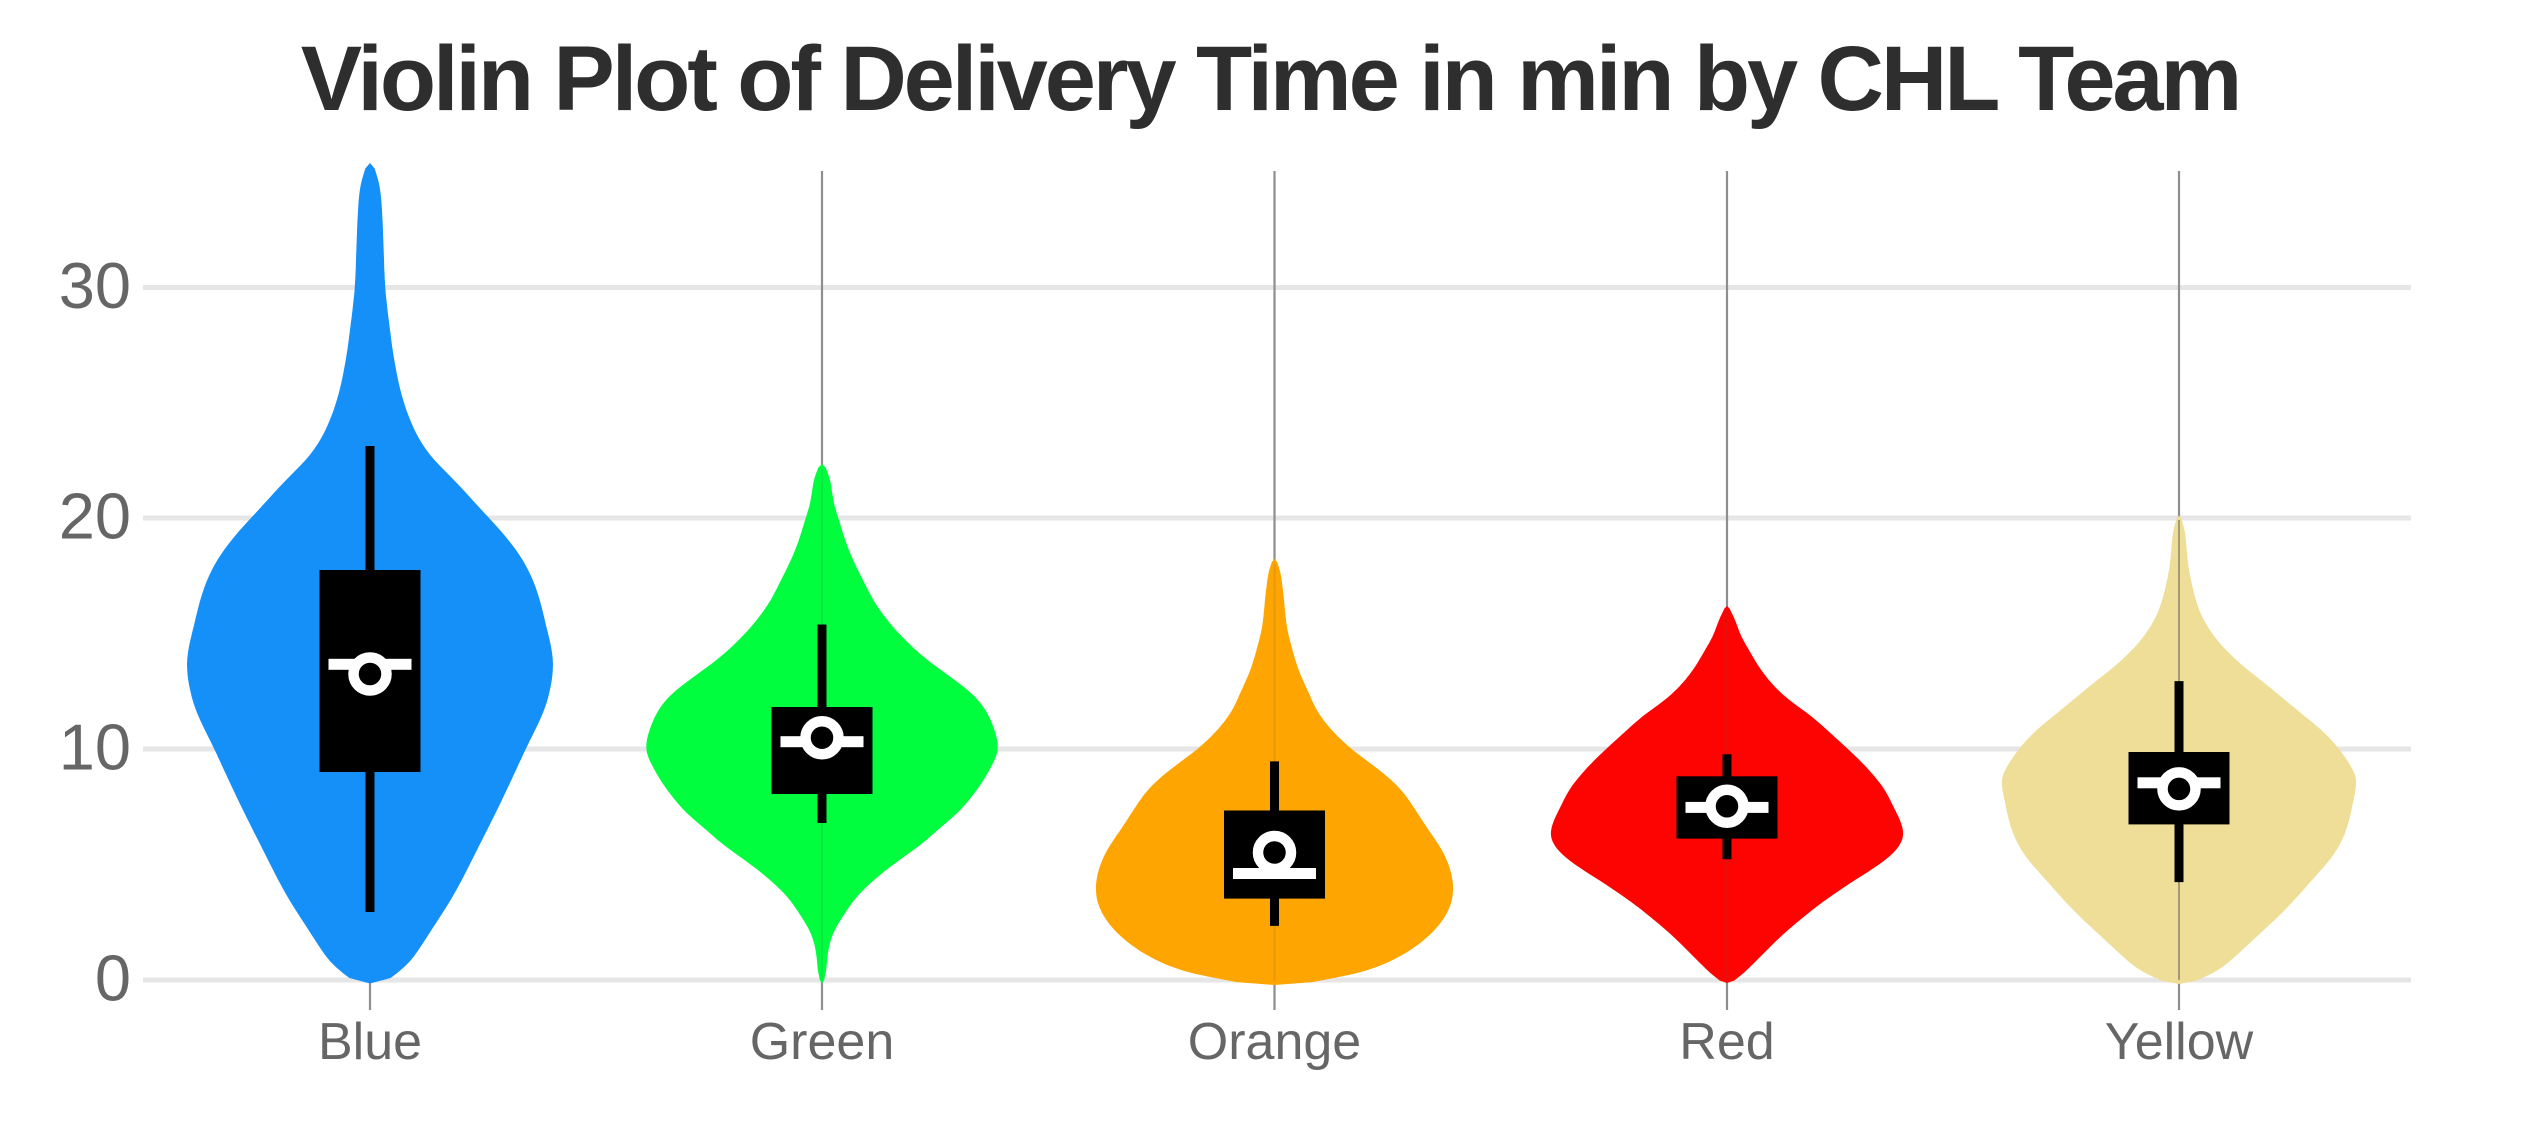 This screenshot has width=2540, height=1125. Describe the element at coordinates (370, 1042) in the screenshot. I see `svg-text: Blue` at that location.